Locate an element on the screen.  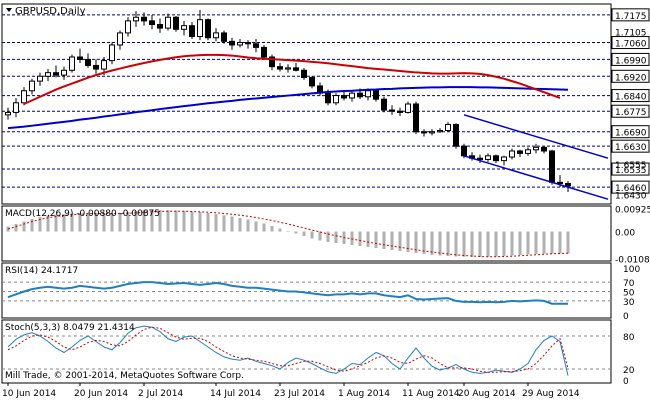
rsi-tick-label: 0 is located at coordinates (626, 317).